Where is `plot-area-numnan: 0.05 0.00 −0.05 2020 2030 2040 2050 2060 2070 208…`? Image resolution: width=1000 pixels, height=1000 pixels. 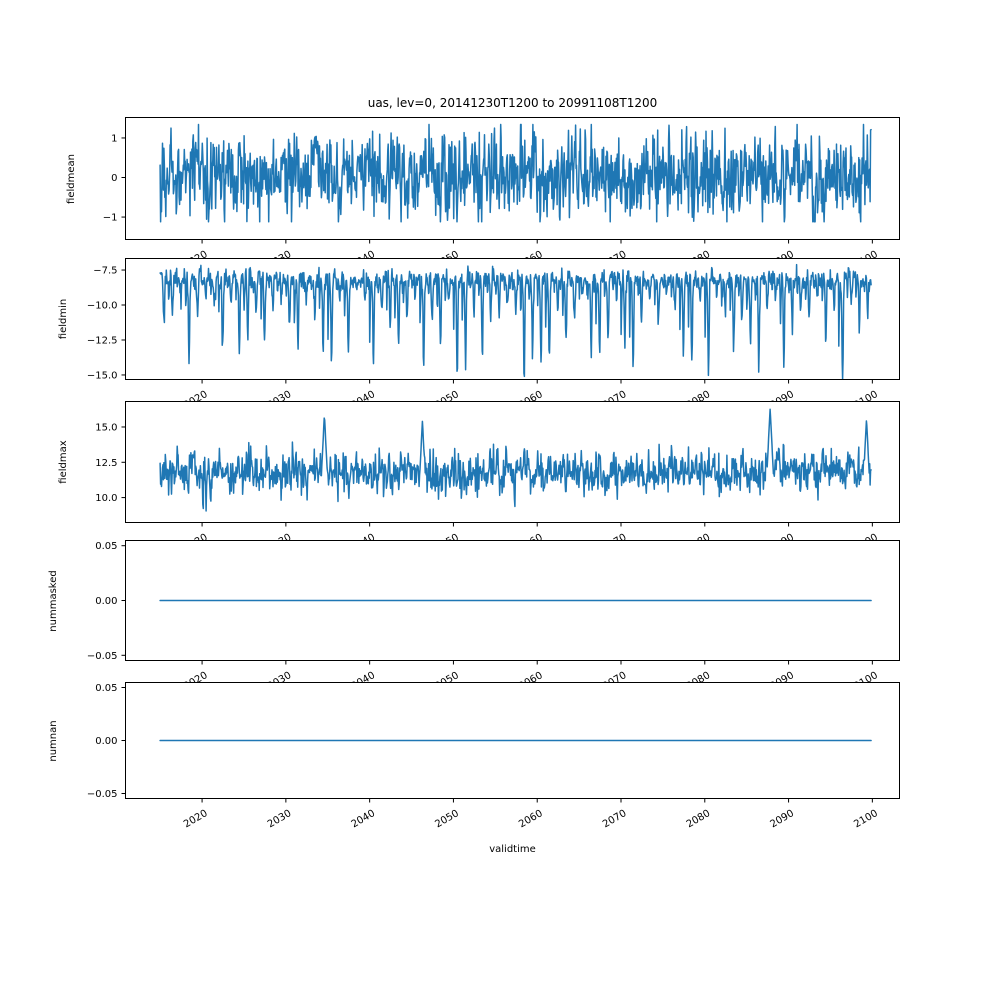 plot-area-numnan: 0.05 0.00 −0.05 2020 2030 2040 2050 2060 2070 208… is located at coordinates (493, 756).